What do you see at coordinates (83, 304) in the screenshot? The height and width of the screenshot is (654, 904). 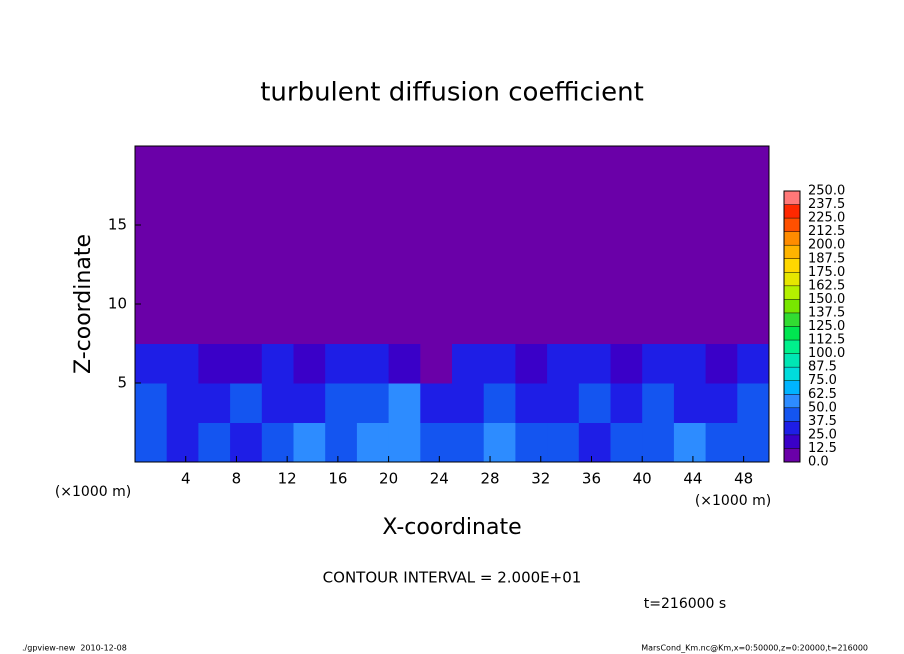 I see `y-axis-label: Z-coordinate` at bounding box center [83, 304].